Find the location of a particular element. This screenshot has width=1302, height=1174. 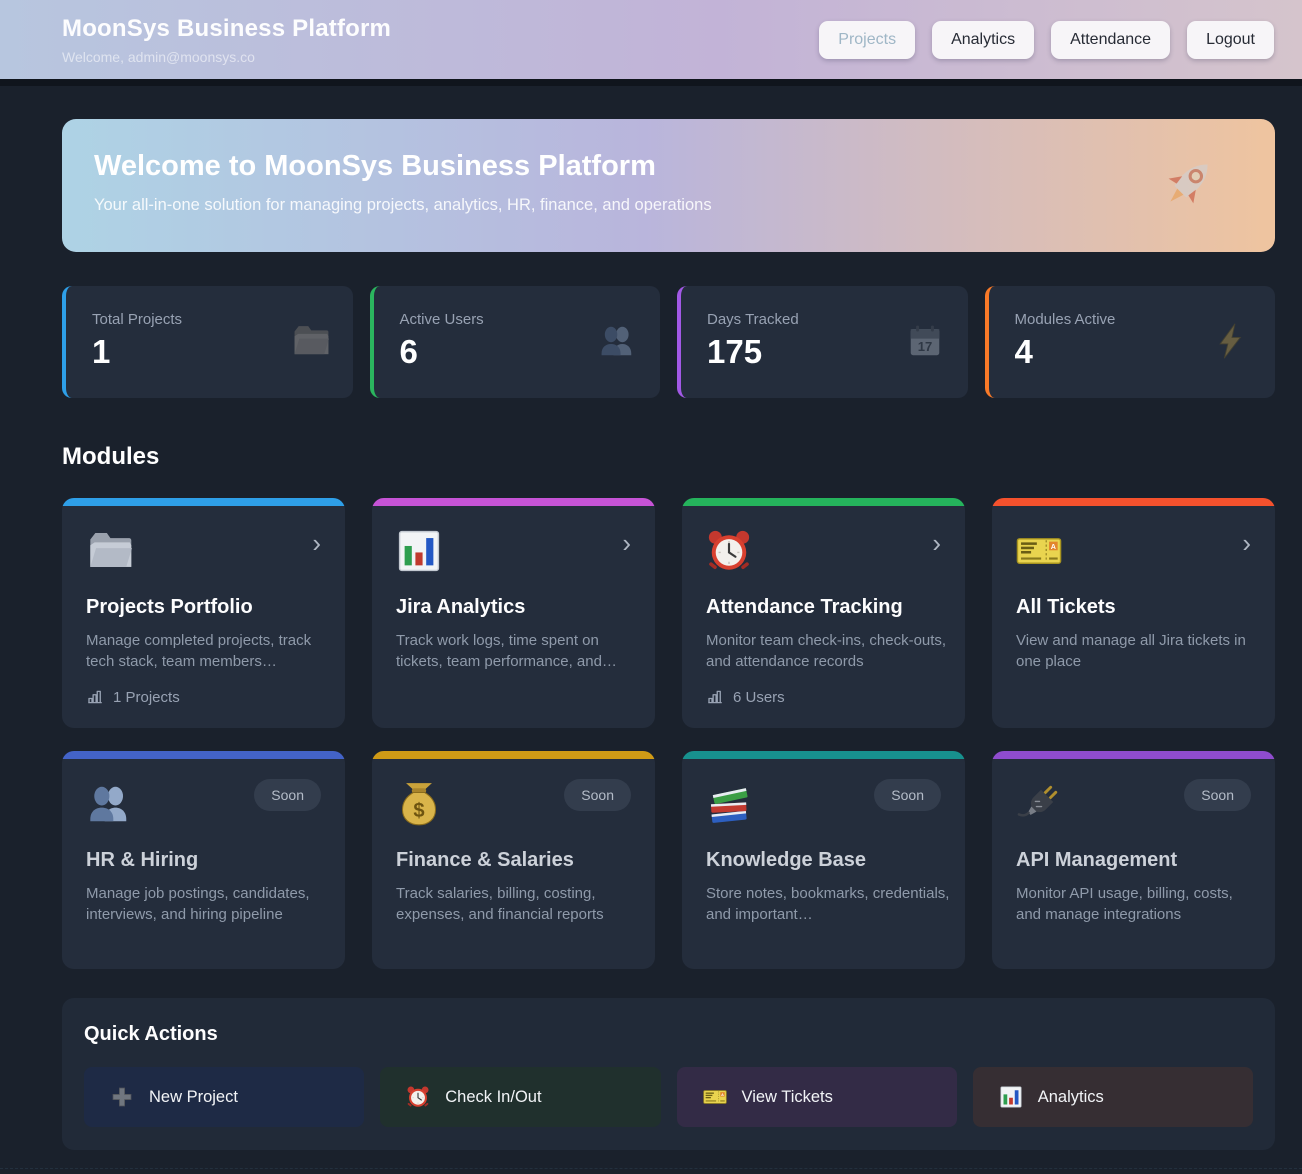

nav-projects-button: Projects is located at coordinates (867, 39).